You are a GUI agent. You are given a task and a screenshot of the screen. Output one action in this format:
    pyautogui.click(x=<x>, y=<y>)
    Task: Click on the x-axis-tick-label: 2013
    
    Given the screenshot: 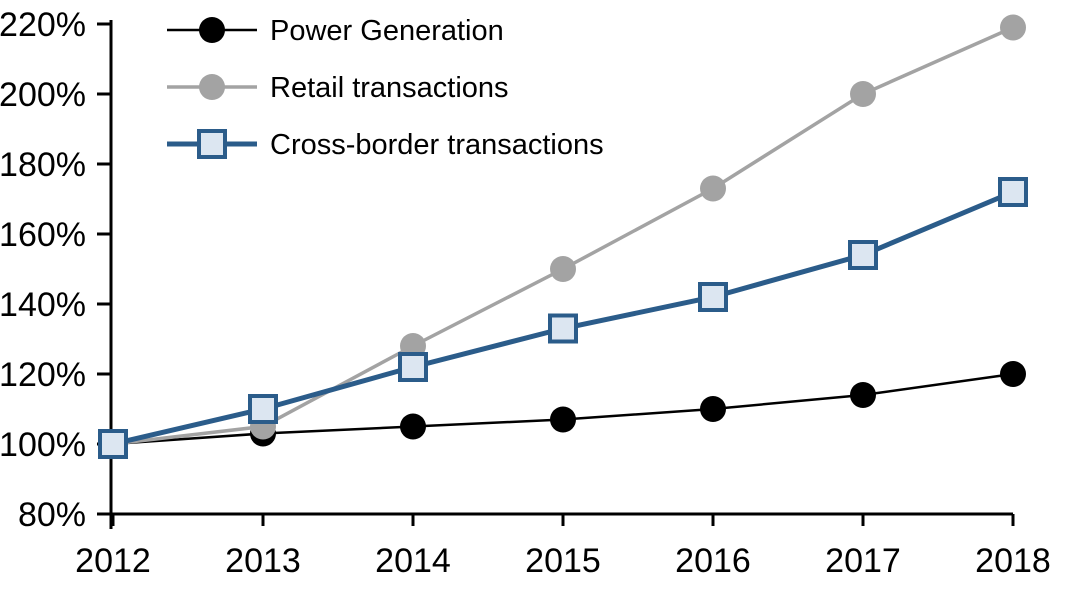 What is the action you would take?
    pyautogui.click(x=263, y=561)
    